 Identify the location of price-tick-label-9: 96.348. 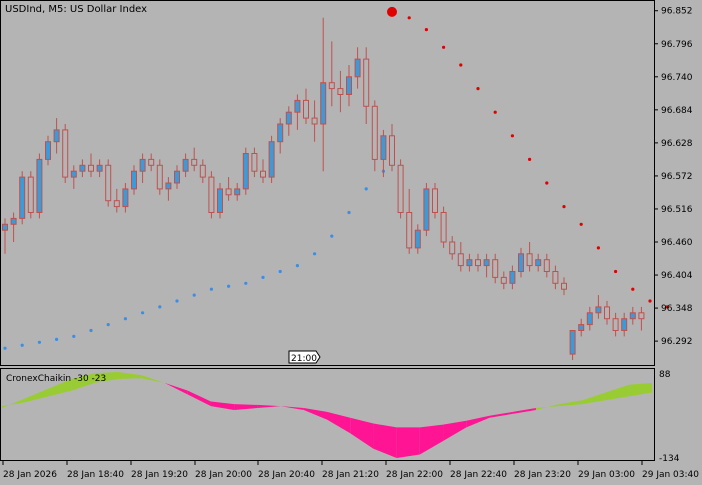
(677, 309).